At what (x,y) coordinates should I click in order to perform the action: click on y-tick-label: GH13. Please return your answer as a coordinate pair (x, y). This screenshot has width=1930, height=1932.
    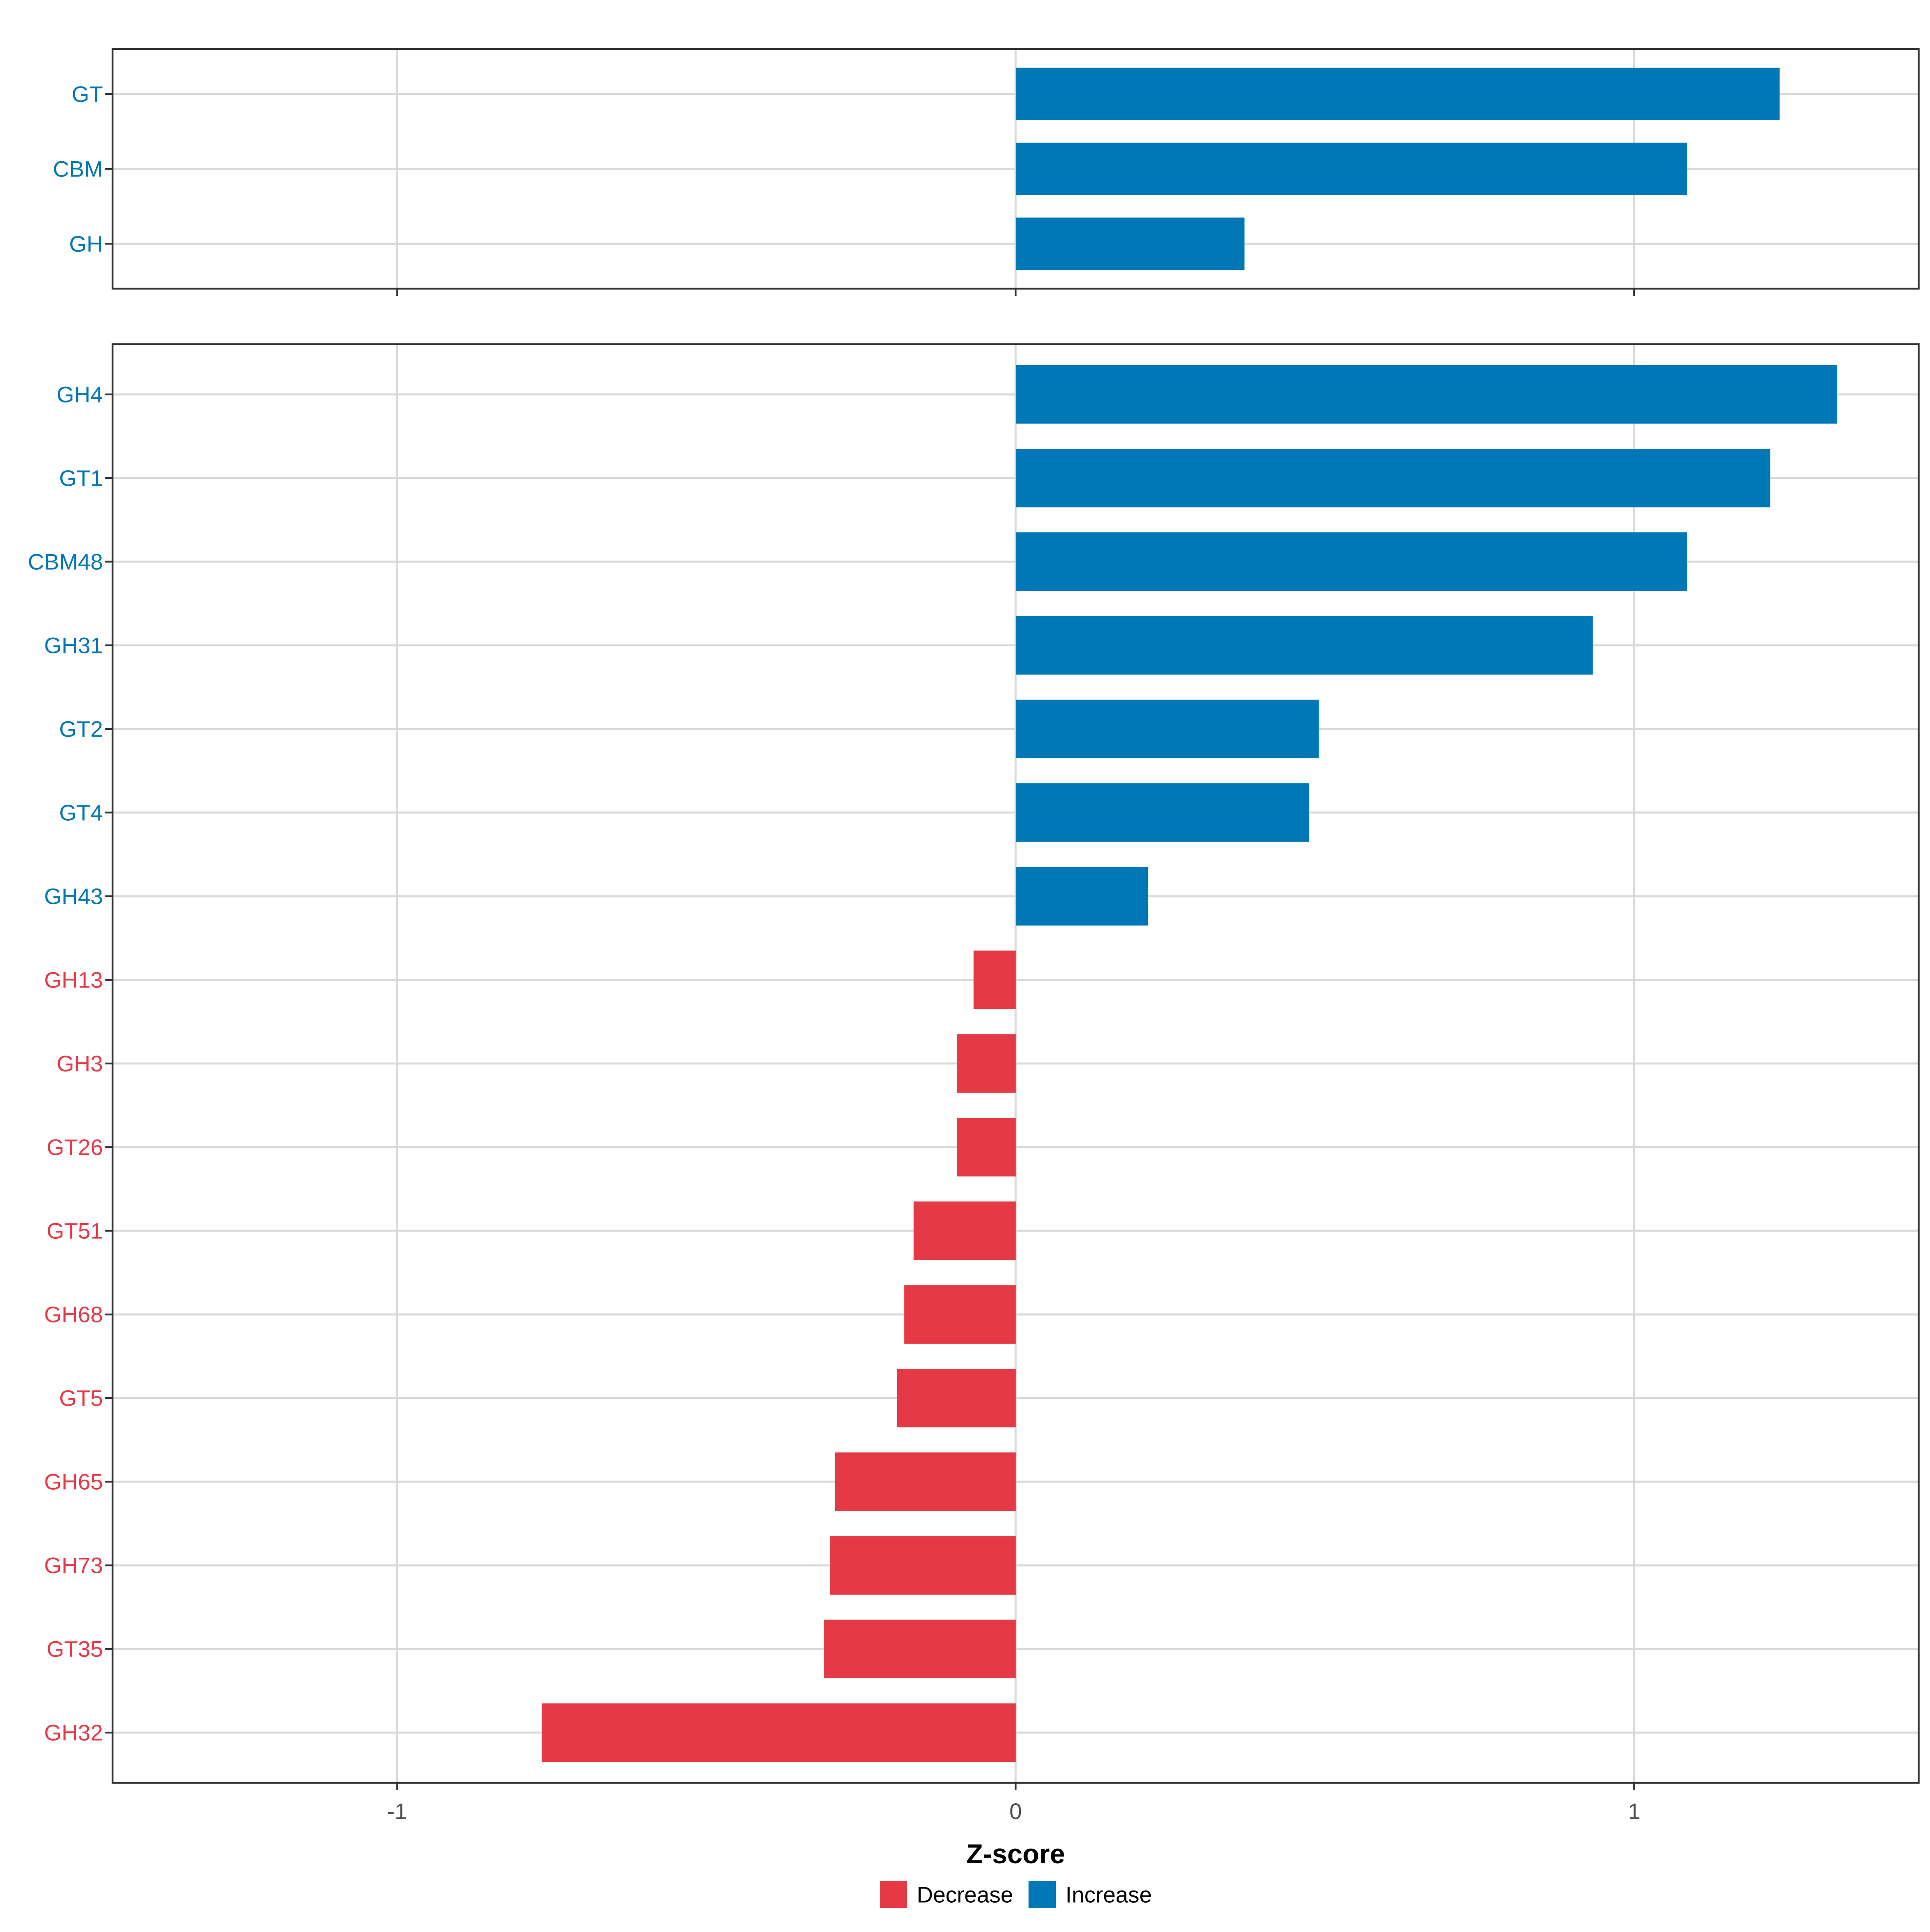
    Looking at the image, I should click on (73, 979).